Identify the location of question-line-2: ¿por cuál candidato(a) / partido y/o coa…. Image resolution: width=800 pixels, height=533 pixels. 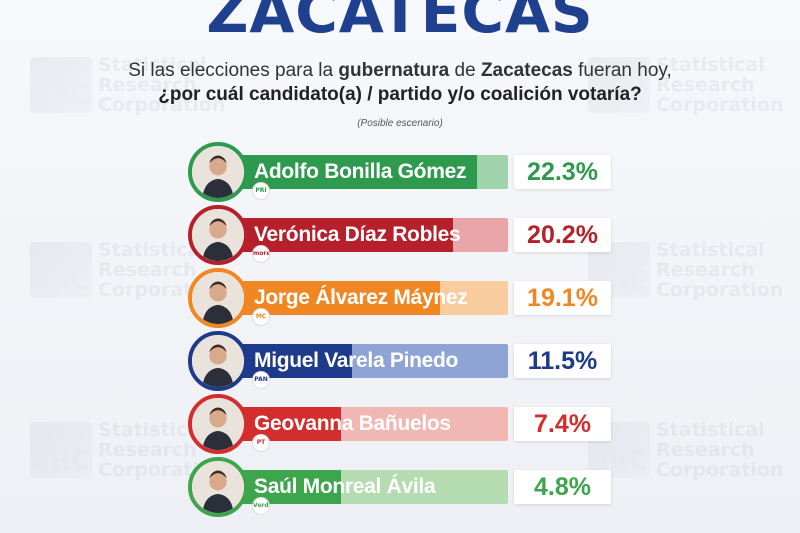
(400, 94).